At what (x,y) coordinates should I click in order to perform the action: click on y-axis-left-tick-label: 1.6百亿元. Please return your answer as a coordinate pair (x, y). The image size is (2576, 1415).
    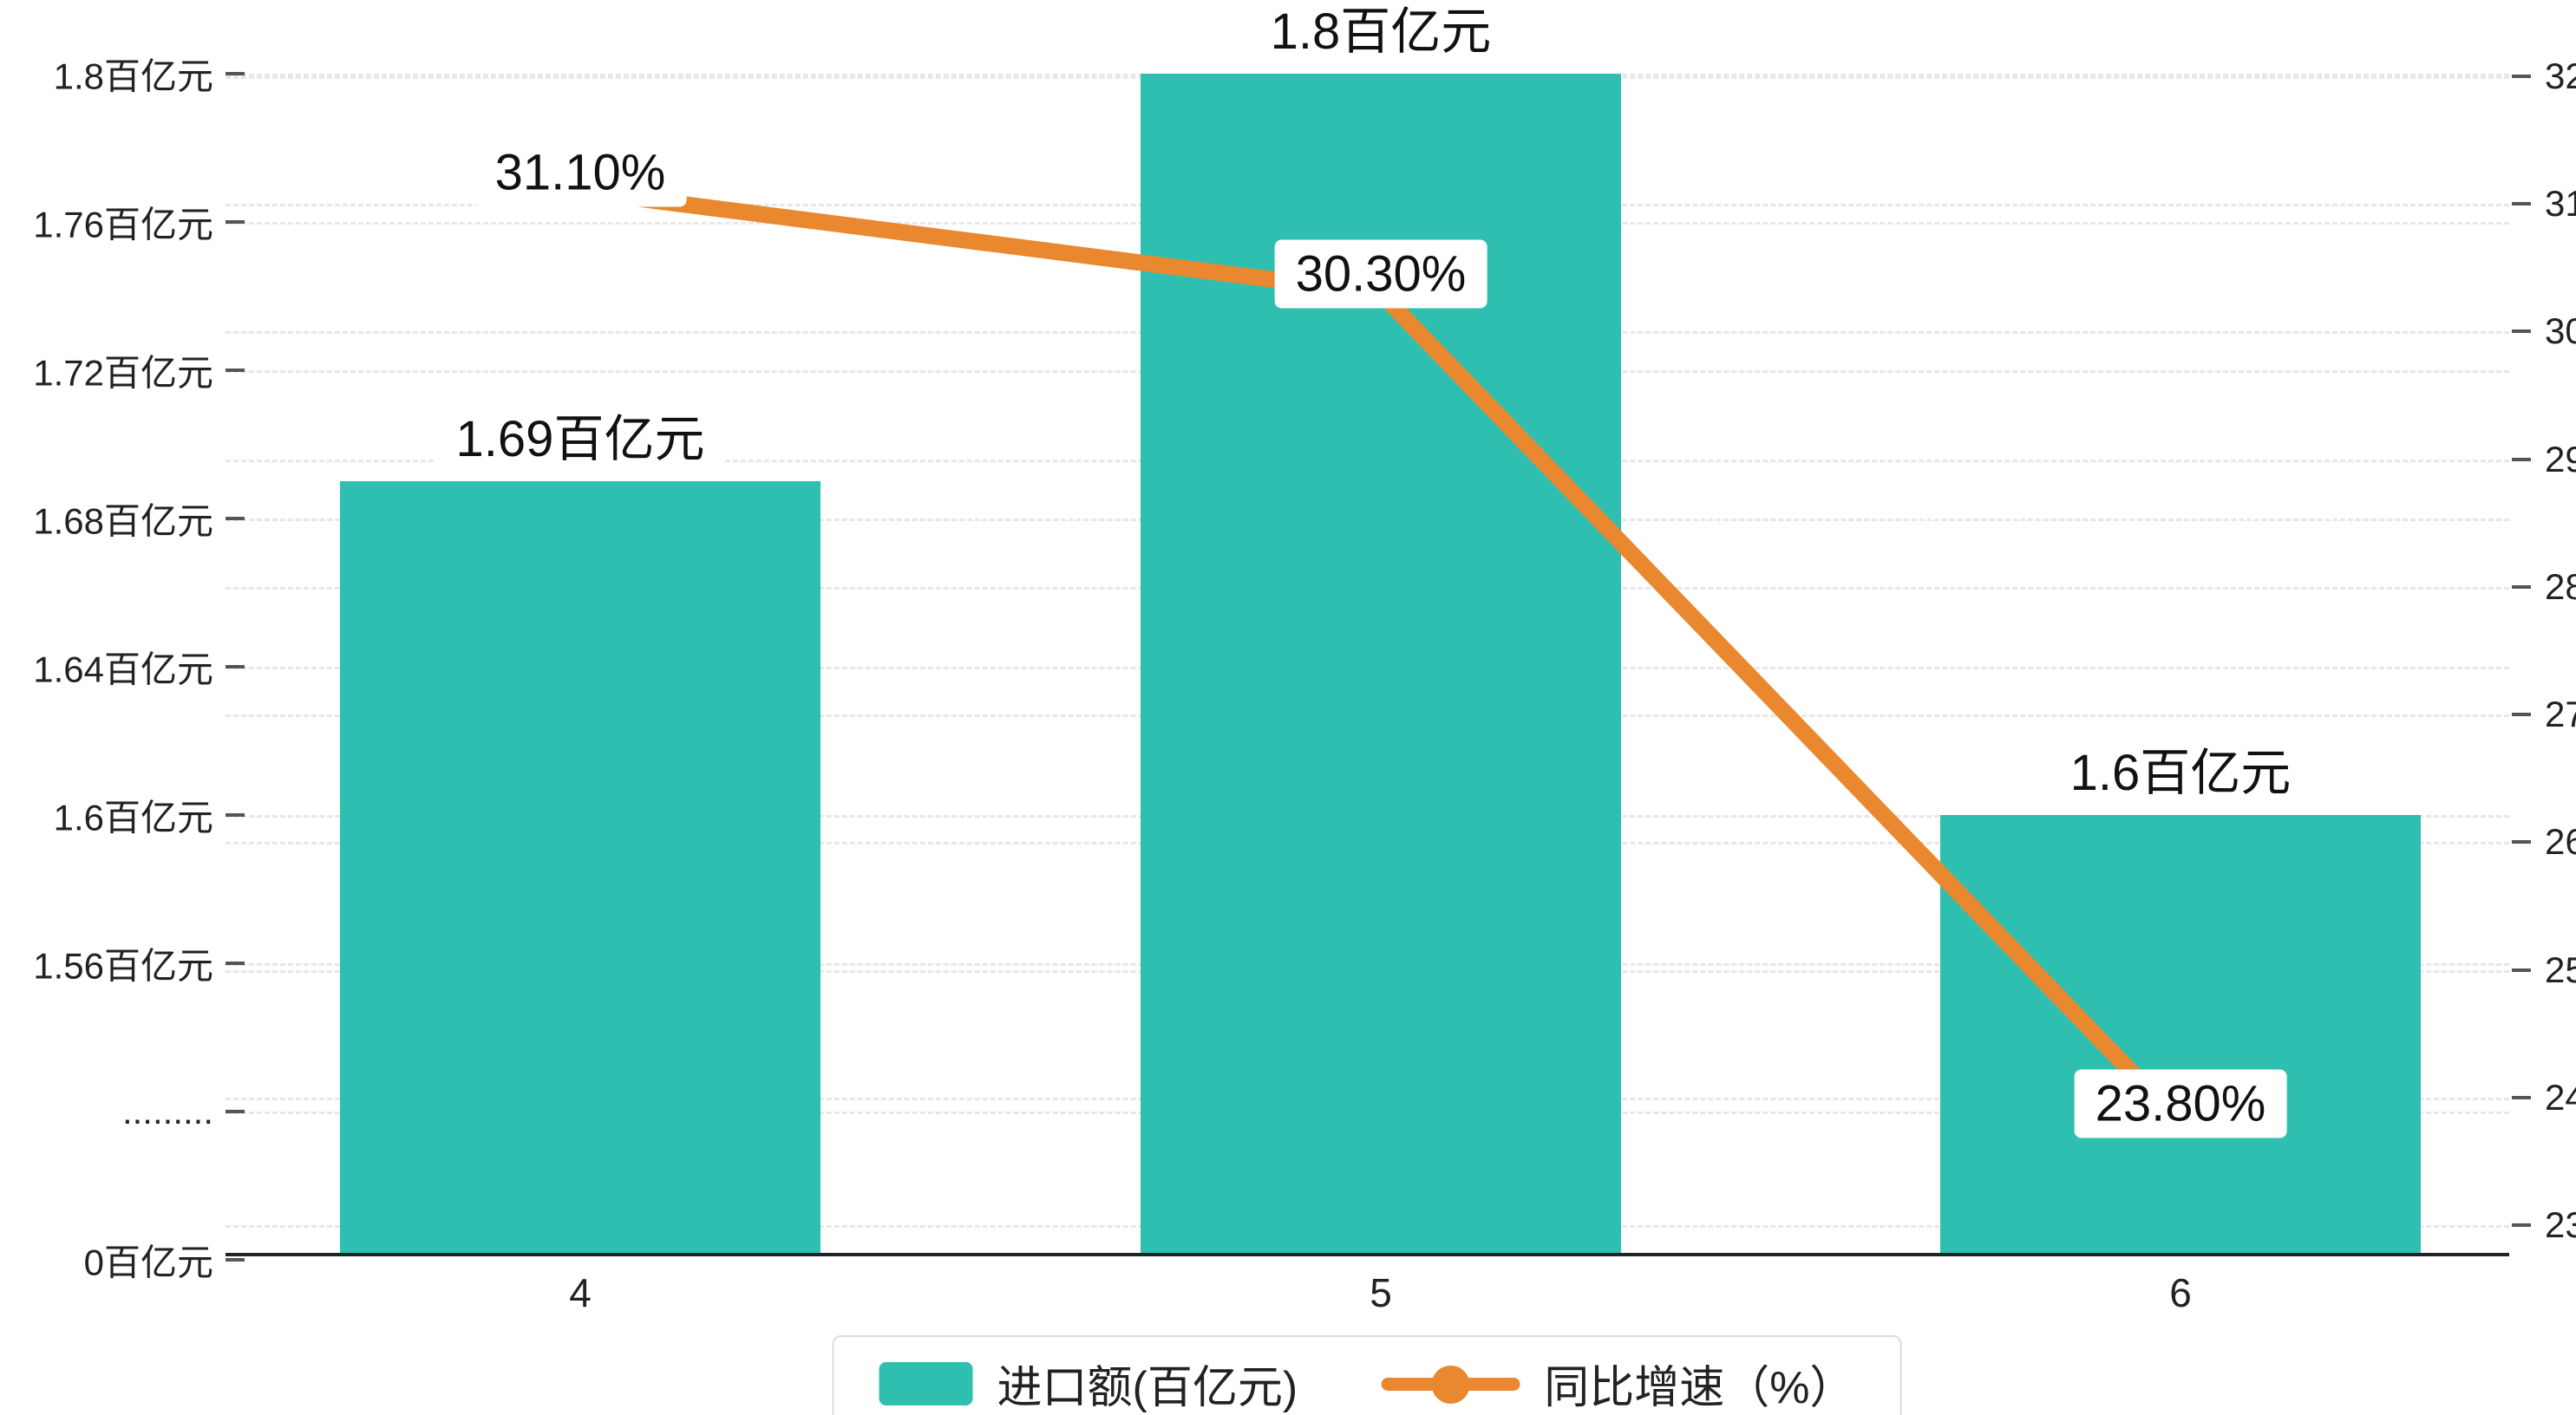
    Looking at the image, I should click on (133, 817).